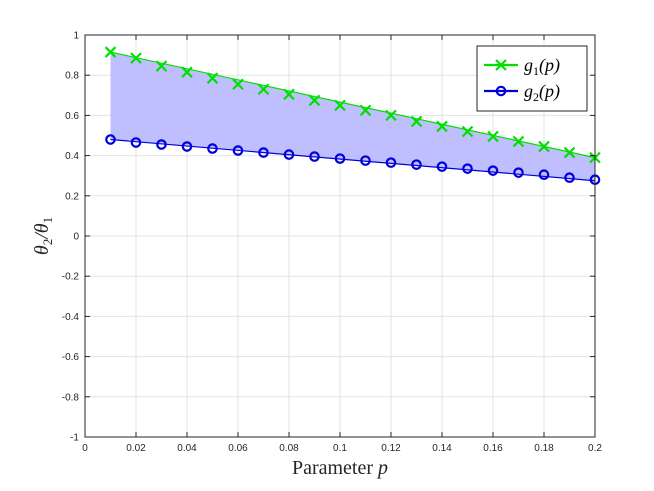  What do you see at coordinates (544, 448) in the screenshot?
I see `x-tick-label: 0.18` at bounding box center [544, 448].